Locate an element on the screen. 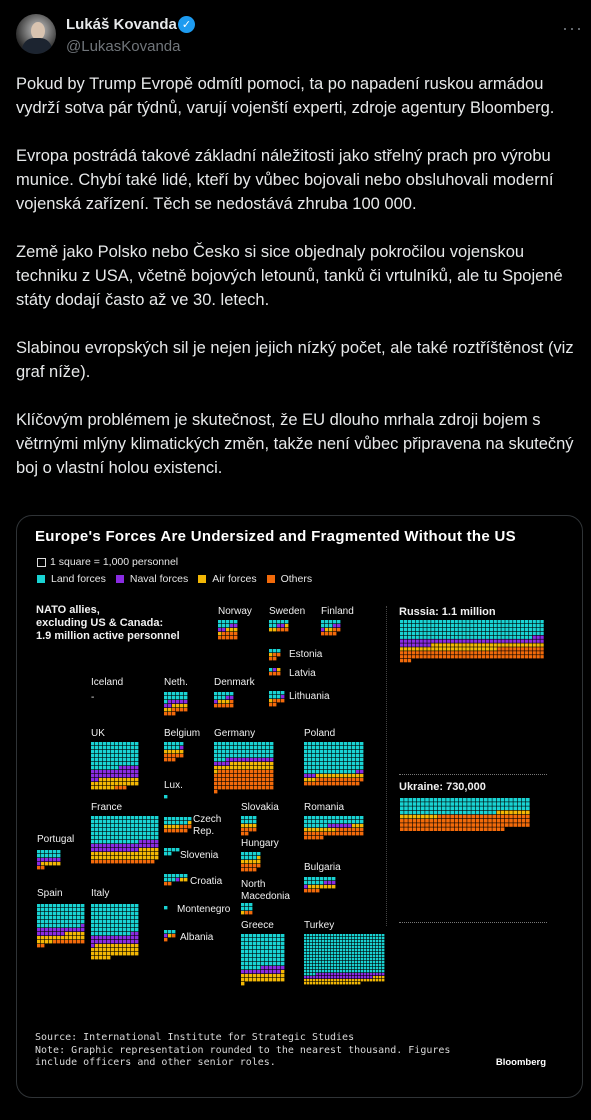 The image size is (591, 1120). waffle-norway is located at coordinates (228, 630).